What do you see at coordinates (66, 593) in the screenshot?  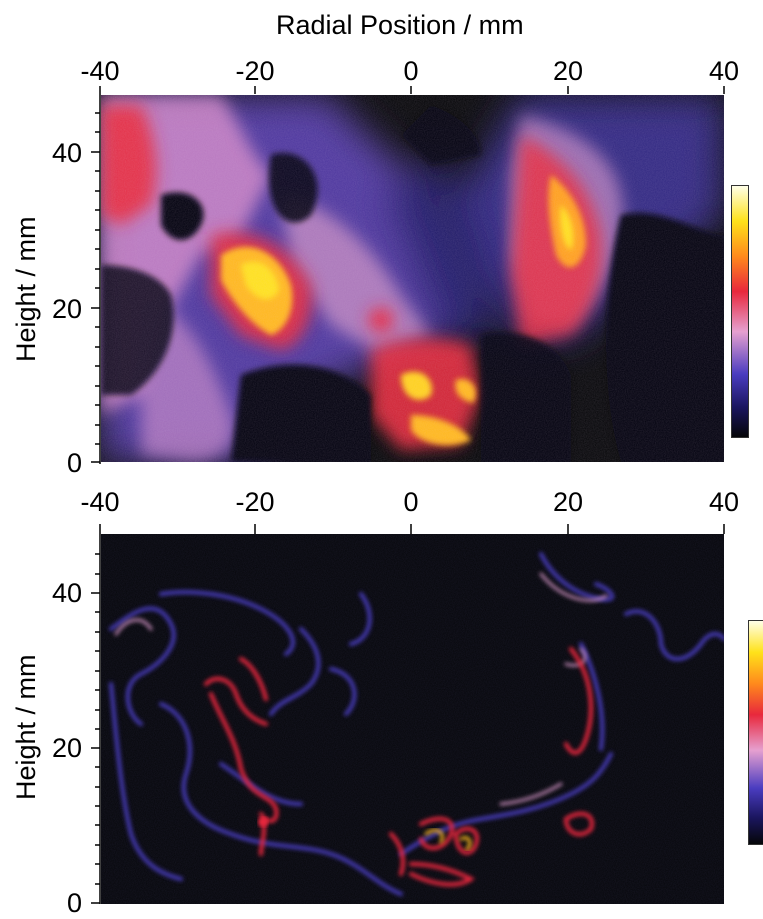 I see `bottom-y-tick-label: 40` at bounding box center [66, 593].